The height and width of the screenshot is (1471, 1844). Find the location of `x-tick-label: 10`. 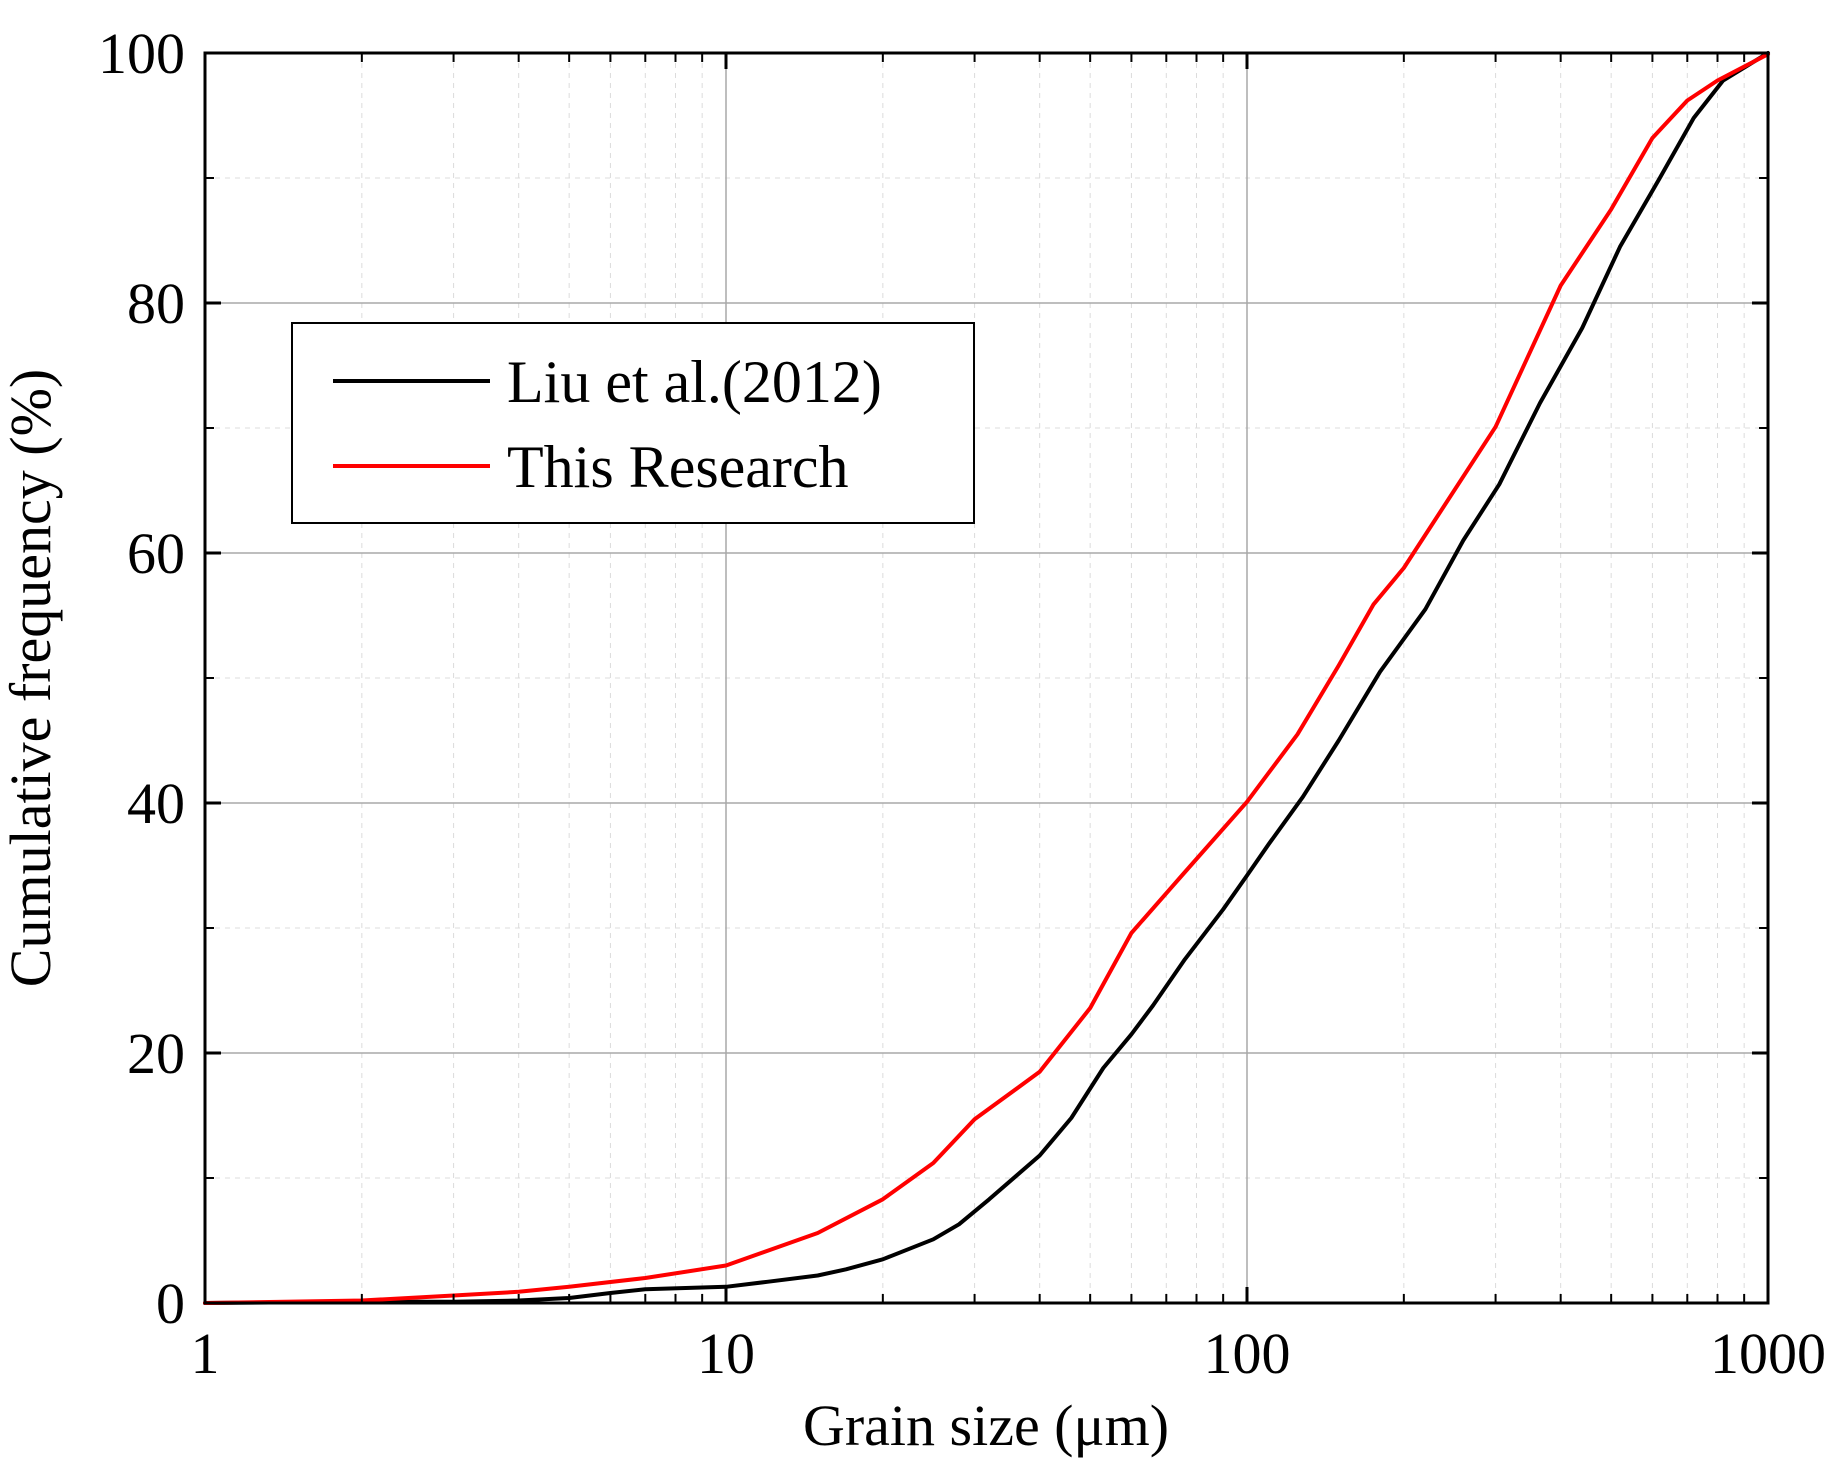

x-tick-label: 10 is located at coordinates (726, 1353).